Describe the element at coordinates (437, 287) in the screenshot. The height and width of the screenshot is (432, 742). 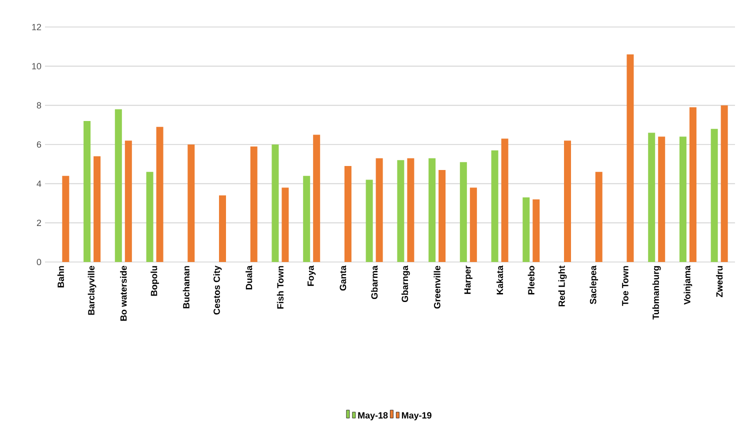
I see `x-tick-label: Greenville` at that location.